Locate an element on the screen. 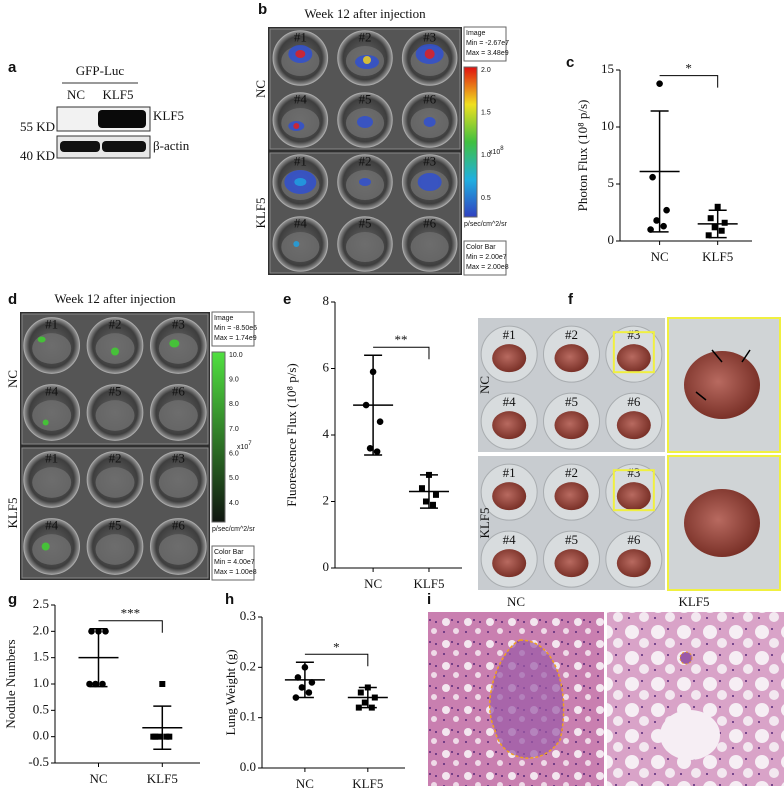 The height and width of the screenshot is (792, 784). y-tick-label: 10 is located at coordinates (607, 125).